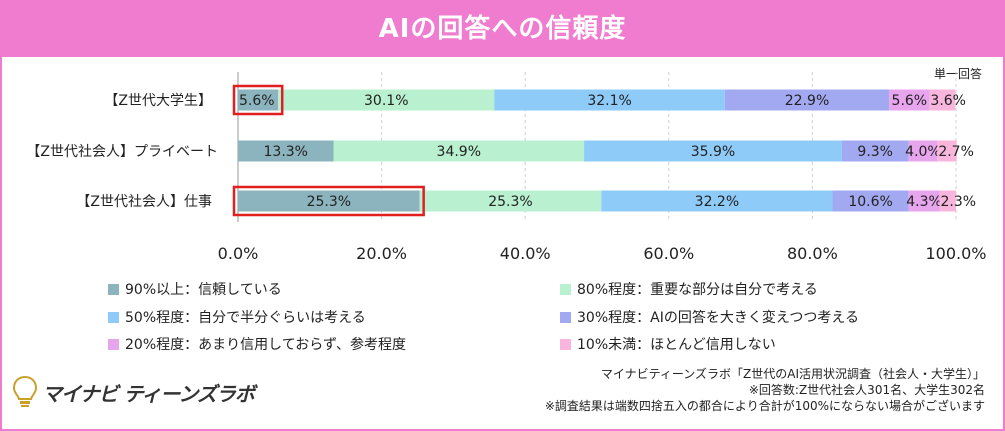  I want to click on logo-text: マイナビ ティーンズラボ, so click(148, 393).